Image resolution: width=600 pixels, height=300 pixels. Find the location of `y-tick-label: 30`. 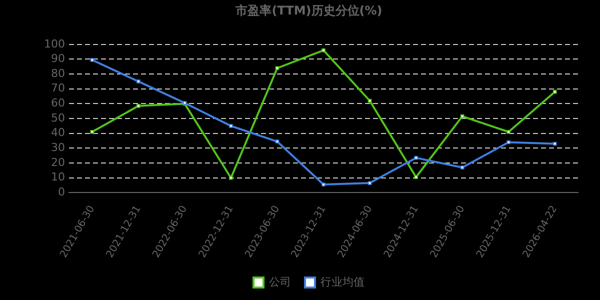

y-tick-label: 30 is located at coordinates (57, 147).